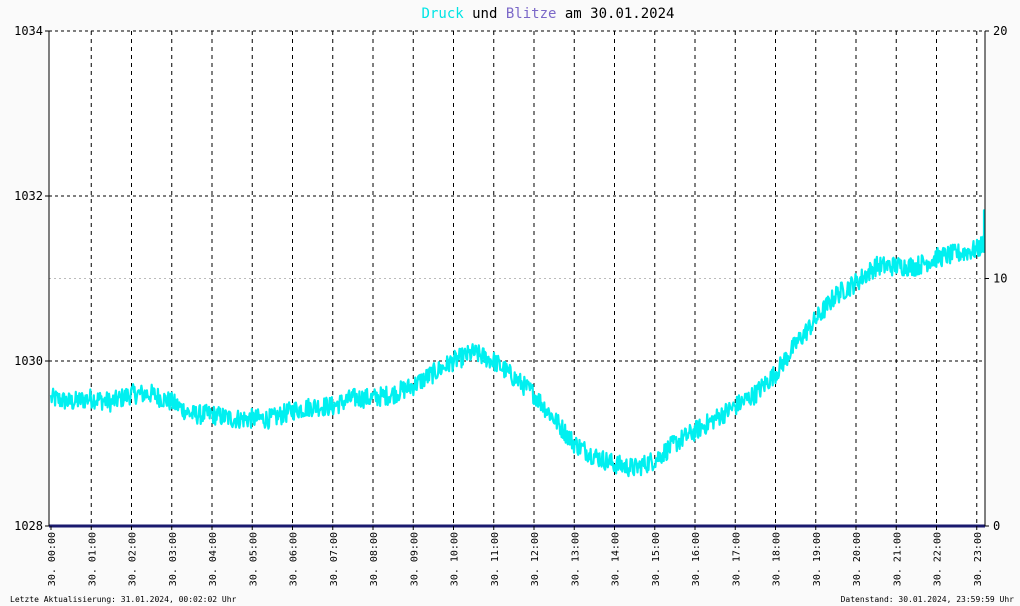 The image size is (1020, 606). I want to click on y-left-tick-label: 1028, so click(28, 526).